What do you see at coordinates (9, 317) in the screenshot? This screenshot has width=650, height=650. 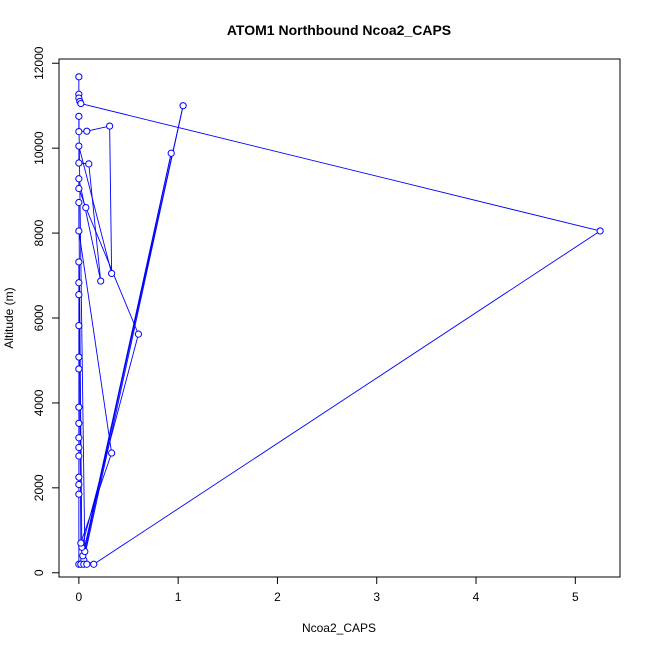 I see `y-axis-label: Altitude (m)` at bounding box center [9, 317].